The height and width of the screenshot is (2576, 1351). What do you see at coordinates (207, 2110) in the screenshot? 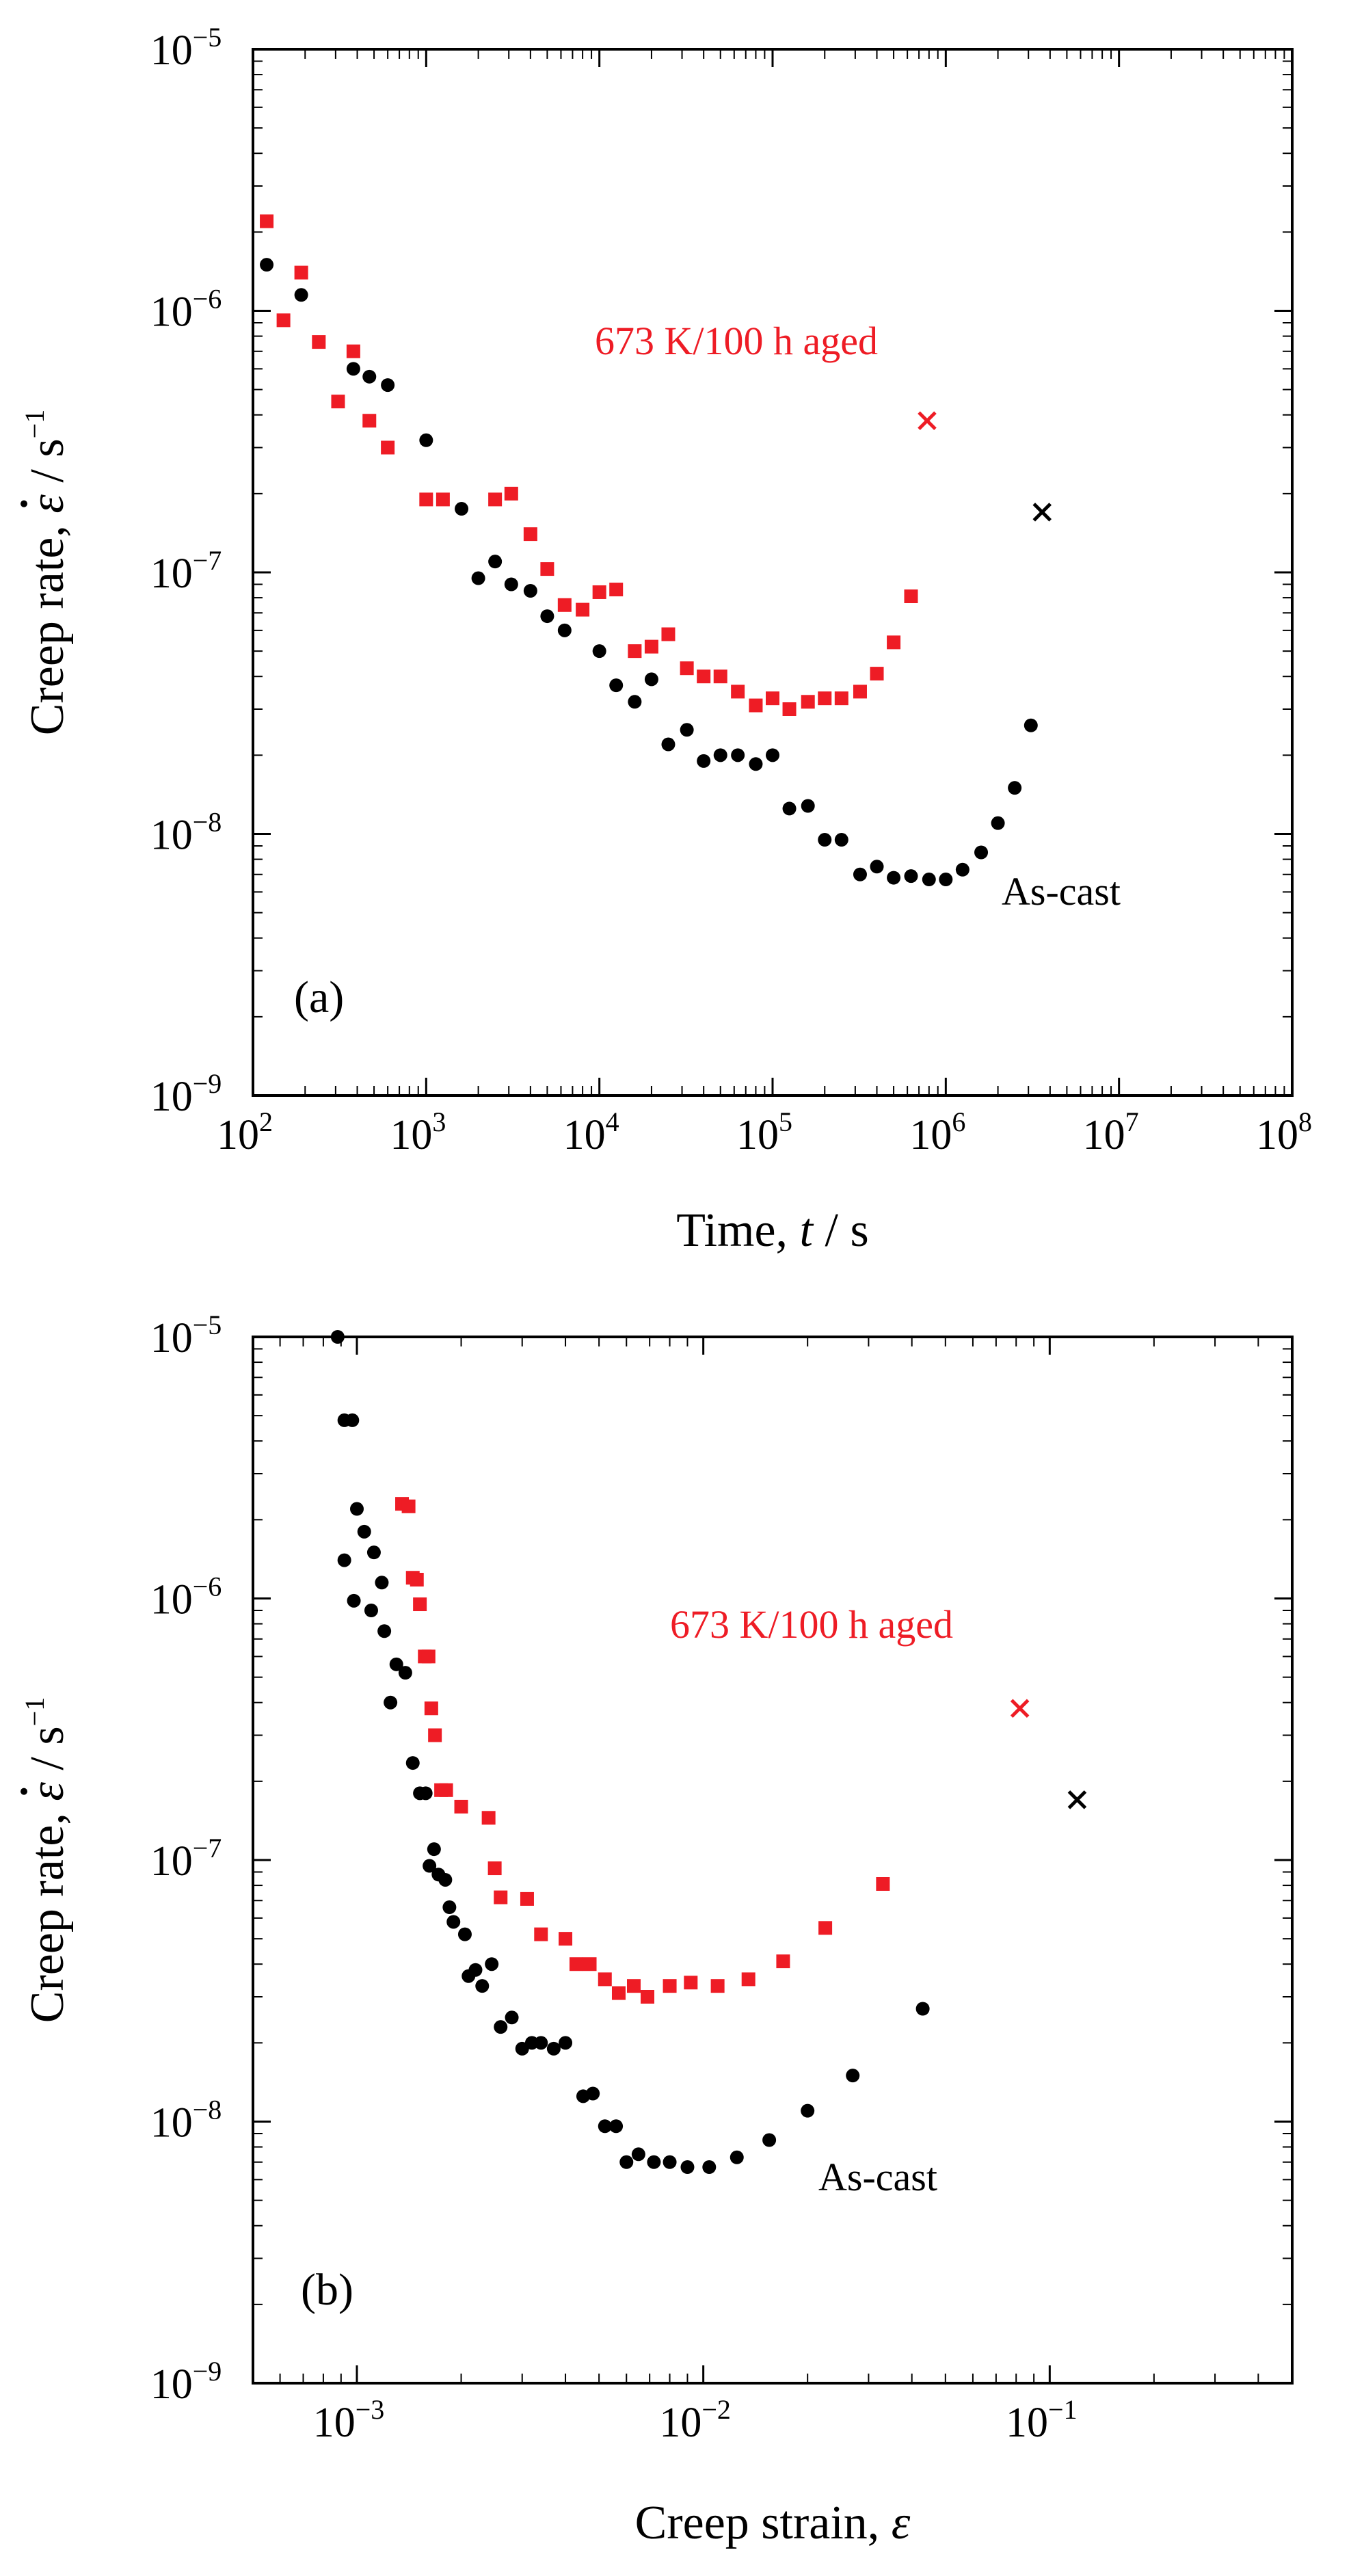
I see `y-tick-label-exp: −8` at bounding box center [207, 2110].